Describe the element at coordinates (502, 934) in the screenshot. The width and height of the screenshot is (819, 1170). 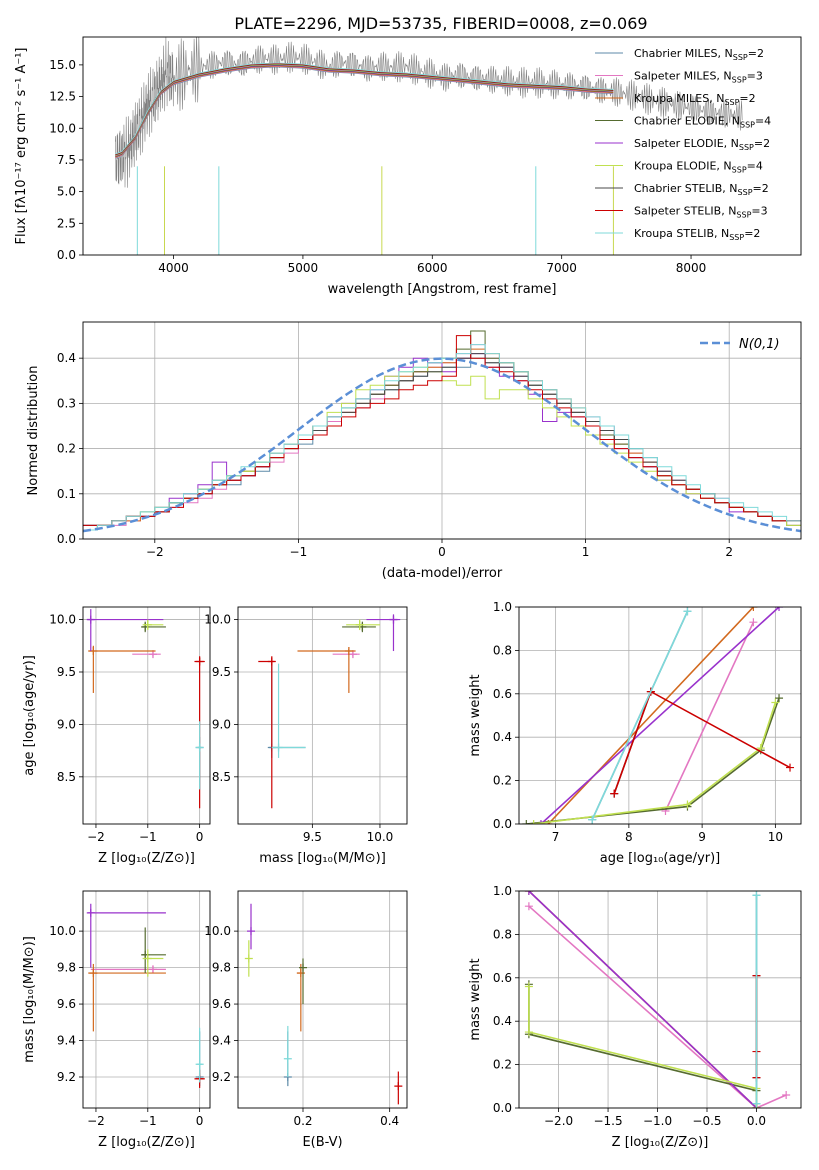
I see `y-tick-label: 0.8` at that location.